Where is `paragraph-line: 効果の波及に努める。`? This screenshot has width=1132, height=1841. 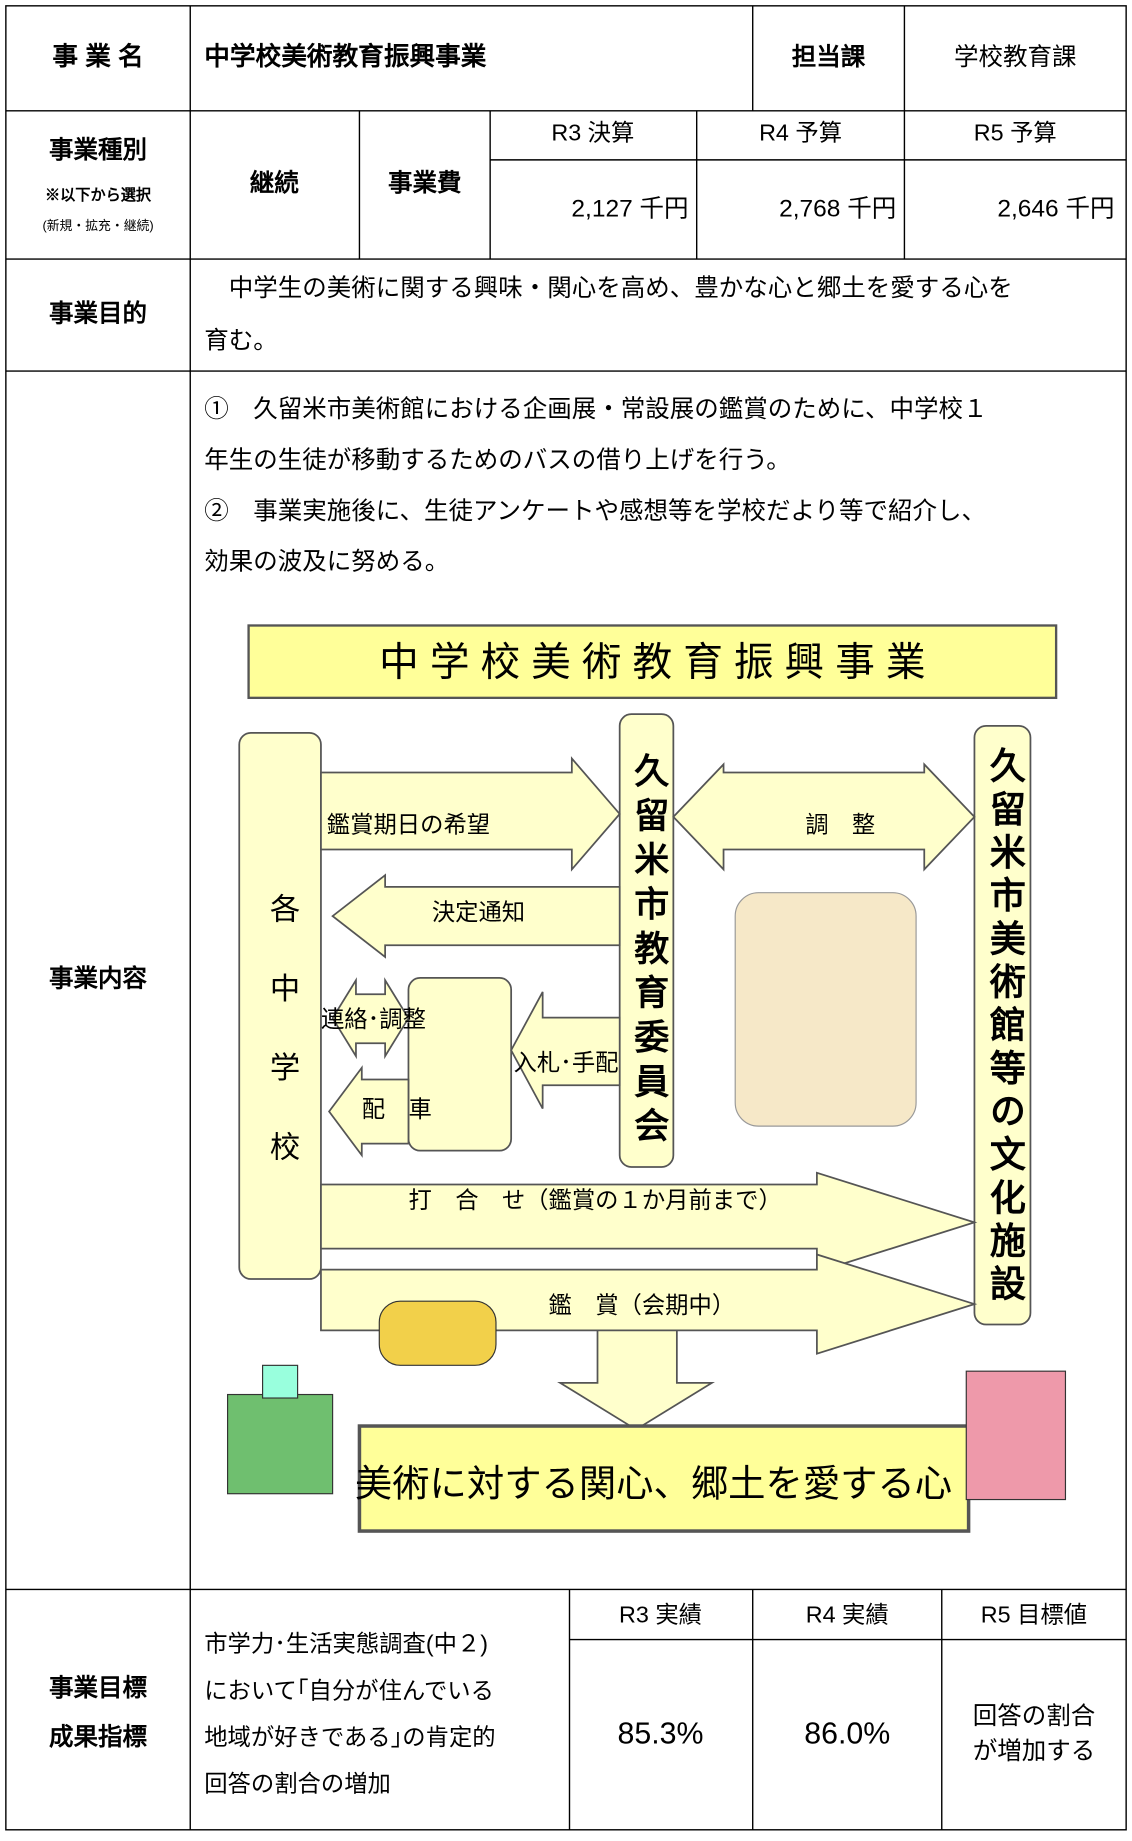
paragraph-line: 効果の波及に努める。 is located at coordinates (326, 562).